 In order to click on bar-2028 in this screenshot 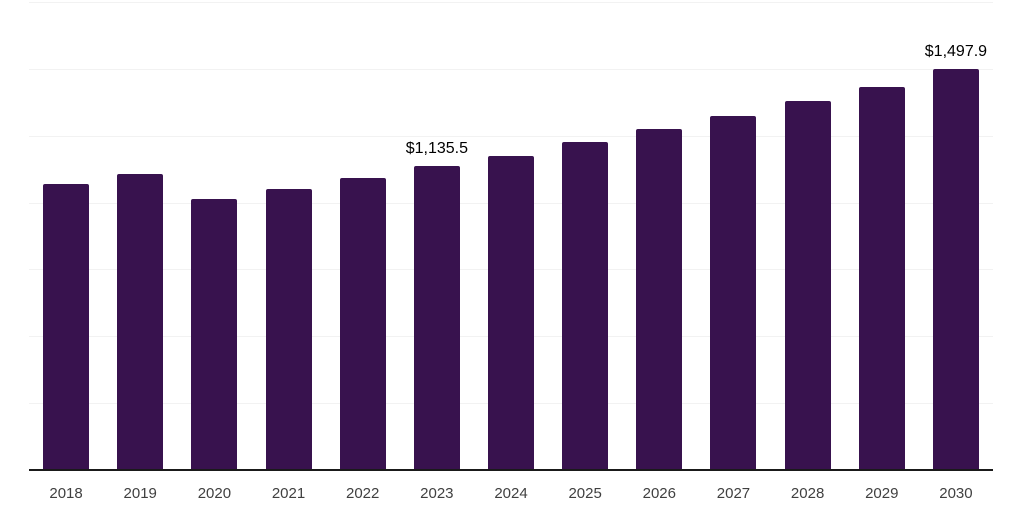, I will do `click(807, 285)`.